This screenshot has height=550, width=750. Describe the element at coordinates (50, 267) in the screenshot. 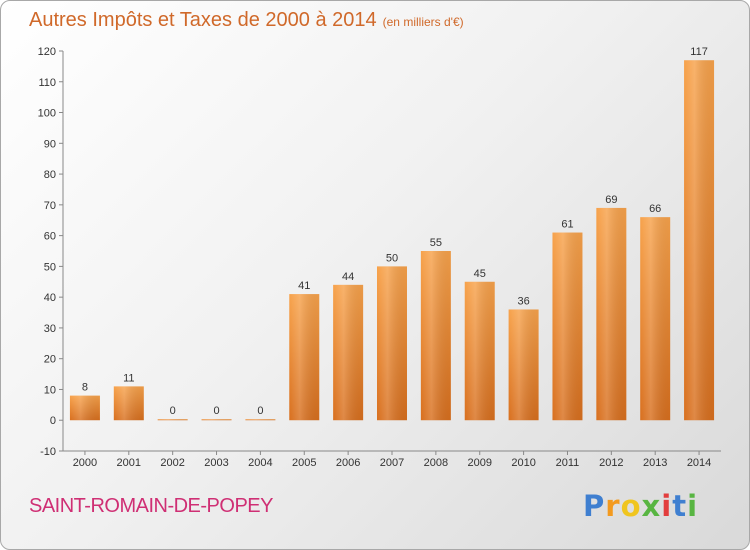

I see `y-tick-label: 50` at that location.